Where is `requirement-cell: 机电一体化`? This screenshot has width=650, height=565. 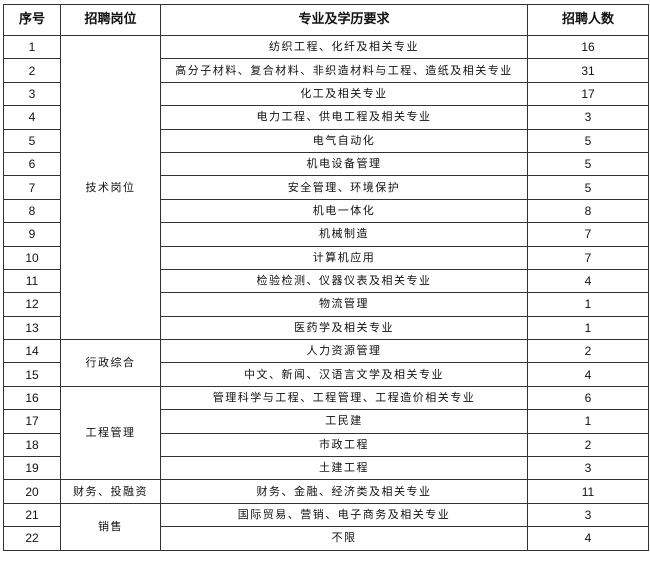
requirement-cell: 机电一体化 is located at coordinates (344, 211).